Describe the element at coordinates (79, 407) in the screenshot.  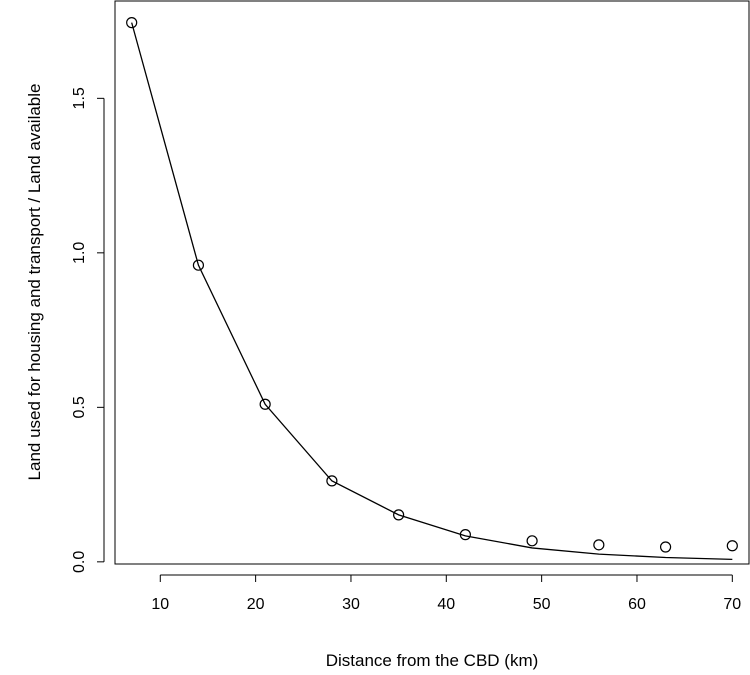
I see `y-tick-label: 0.5` at that location.